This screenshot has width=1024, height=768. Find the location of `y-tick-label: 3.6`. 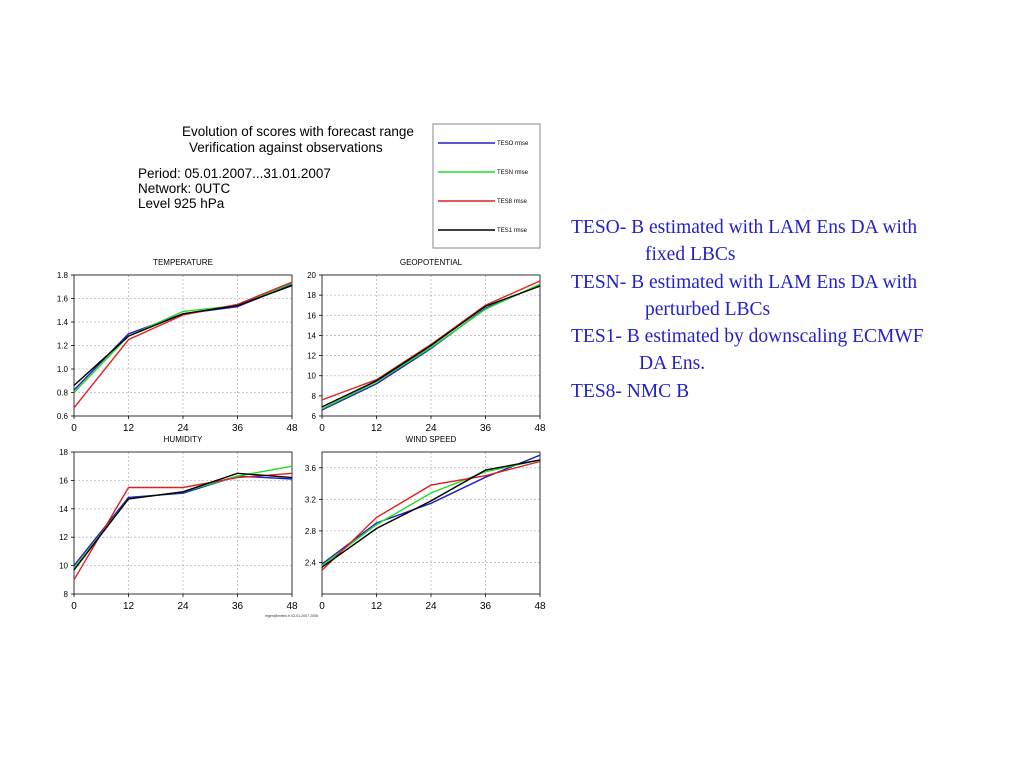

y-tick-label: 3.6 is located at coordinates (311, 468).